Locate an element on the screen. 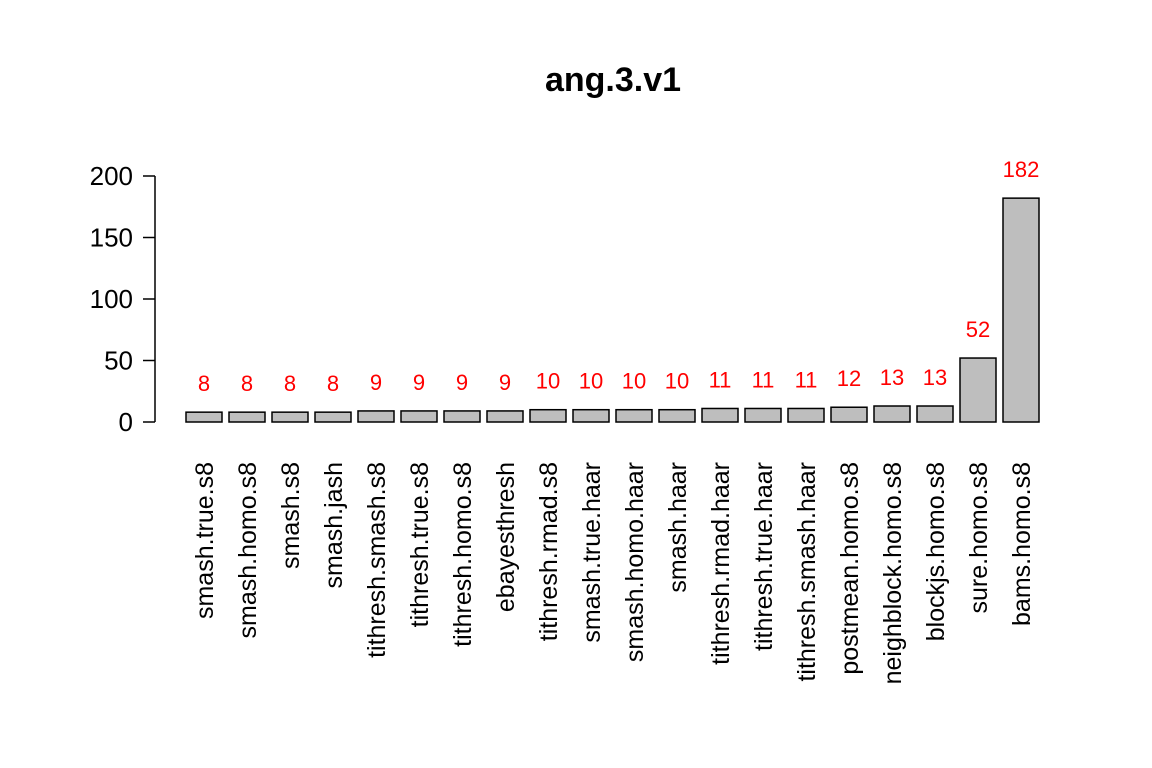 The image size is (1152, 768). x-tick-label: blockjs.homo.s8 is located at coordinates (936, 551).